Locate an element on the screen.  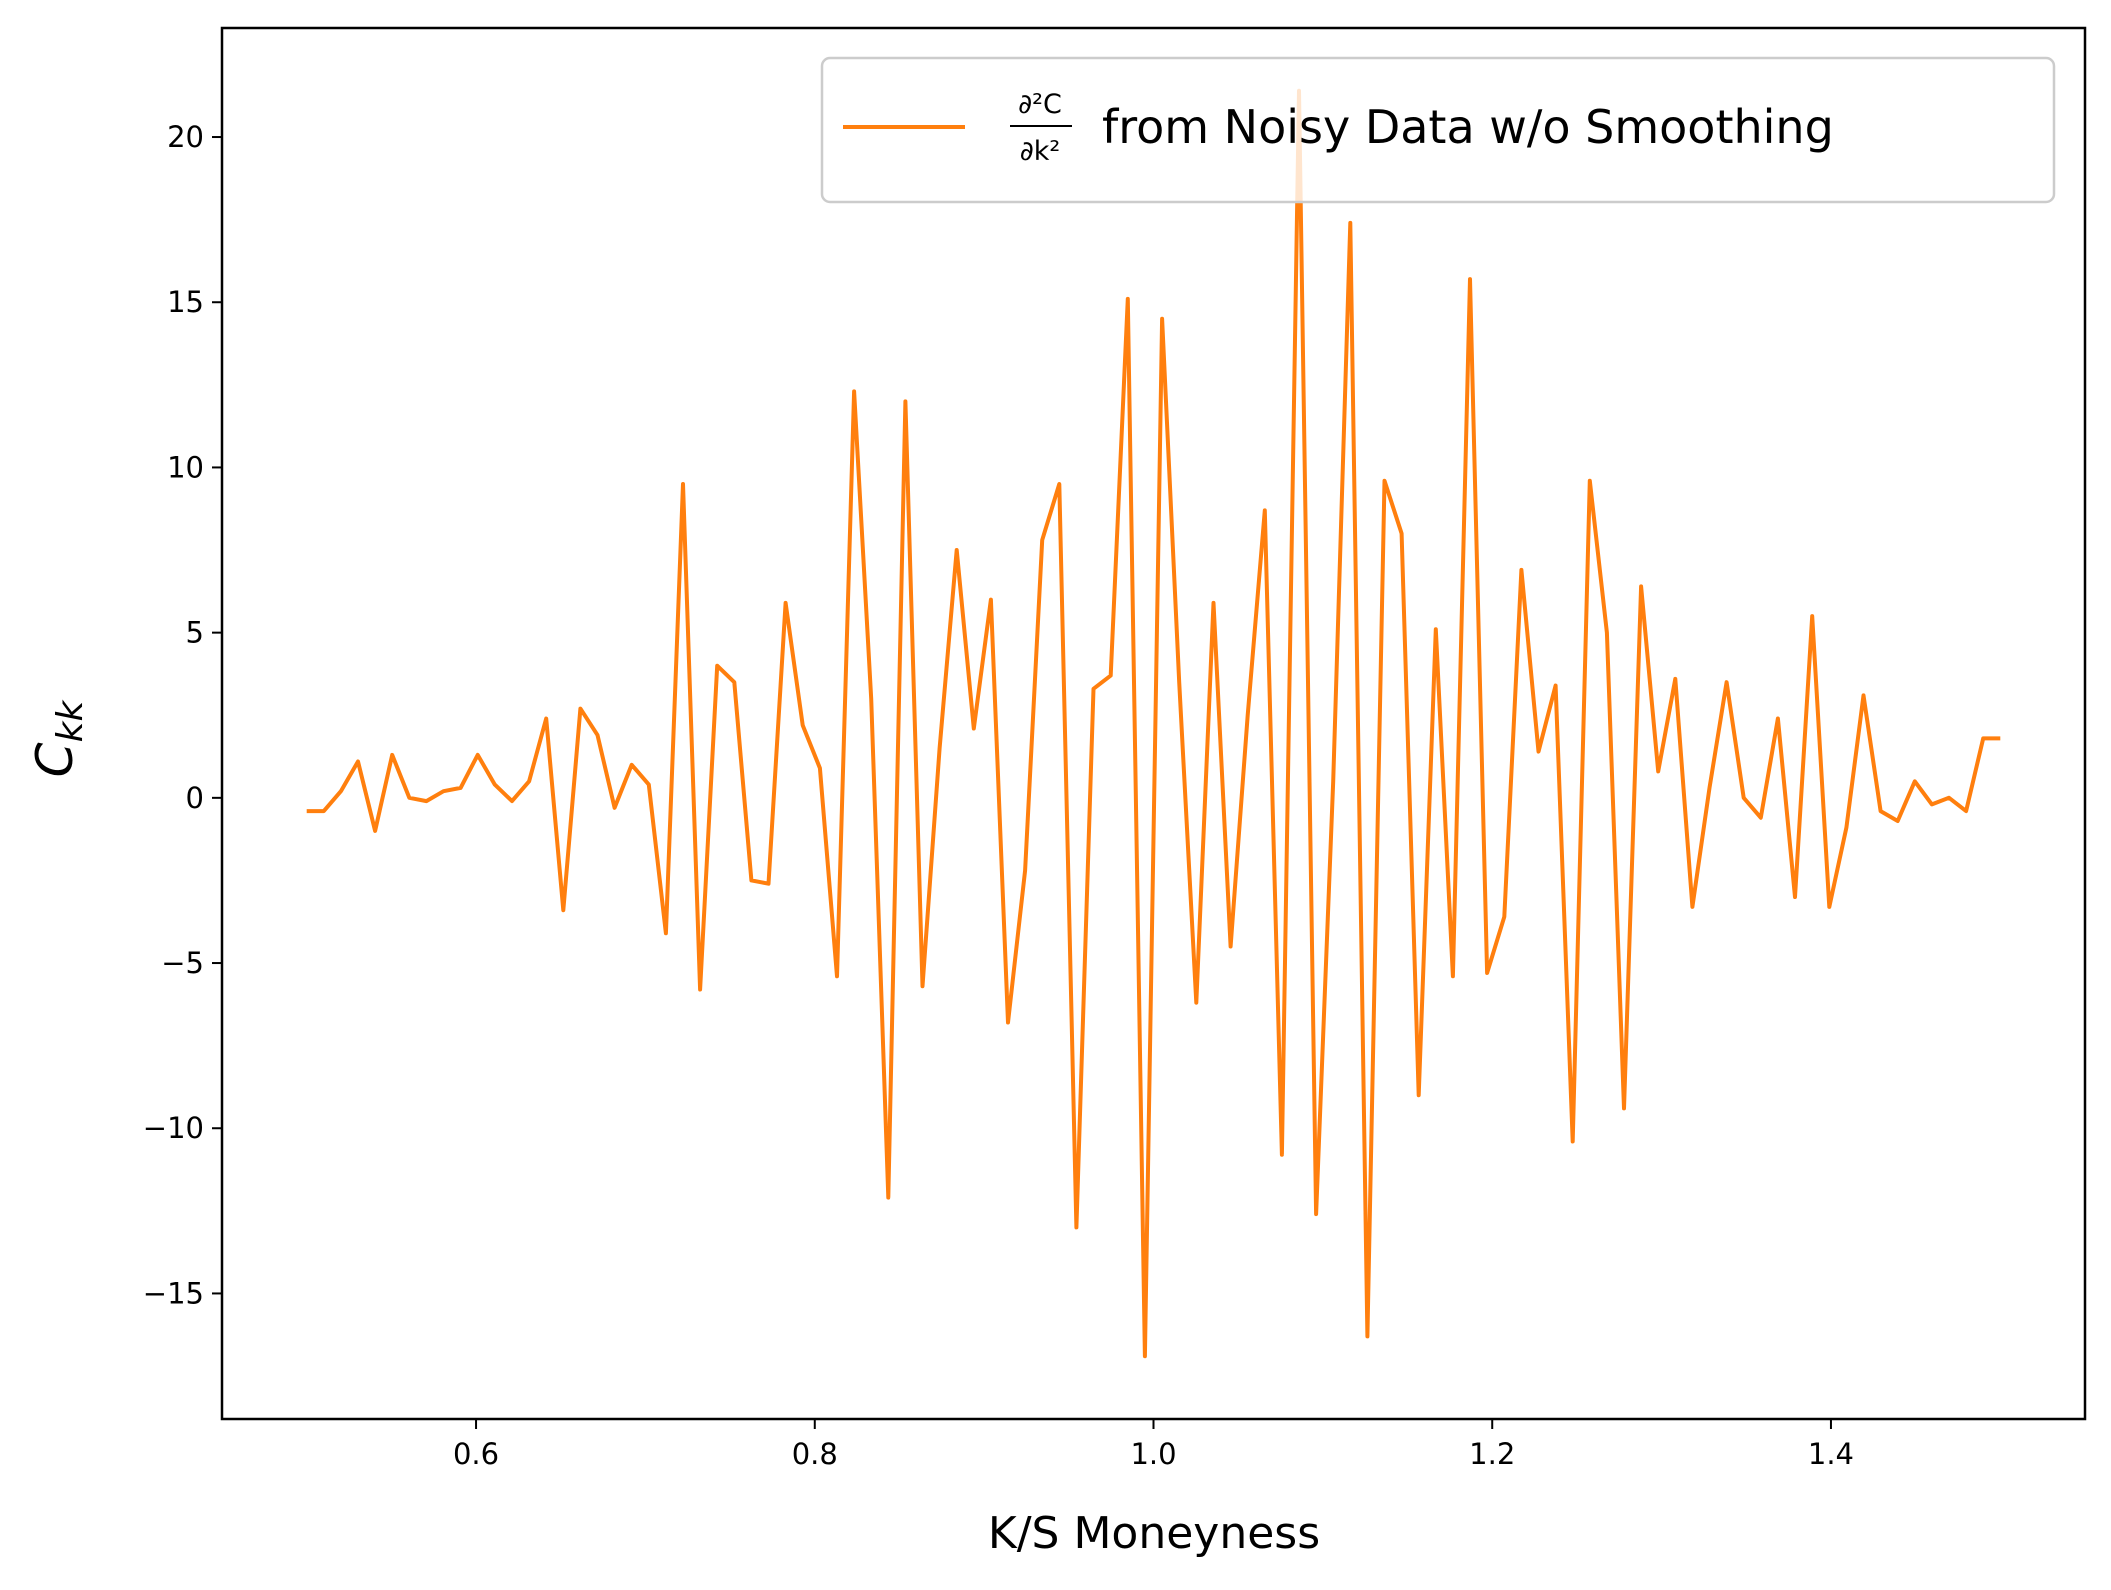
legend-frame is located at coordinates (1438, 130).